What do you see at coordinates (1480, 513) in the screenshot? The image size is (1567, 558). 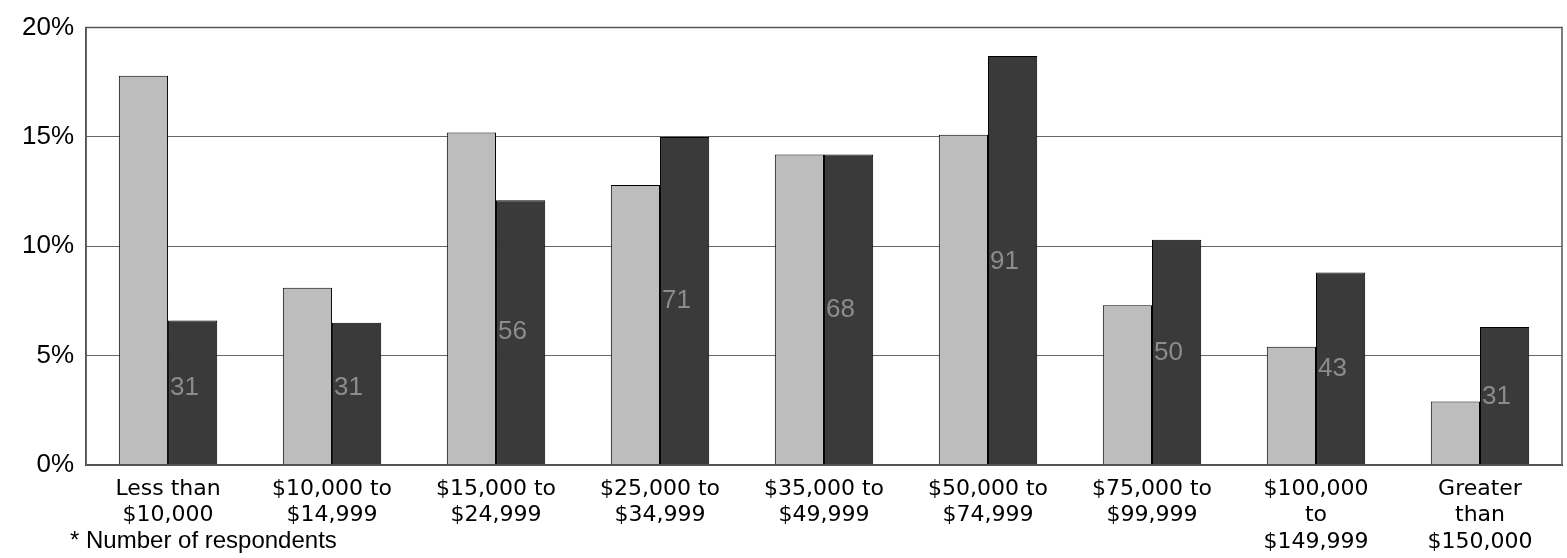 I see `x-tick-label: Greater than $150,000` at bounding box center [1480, 513].